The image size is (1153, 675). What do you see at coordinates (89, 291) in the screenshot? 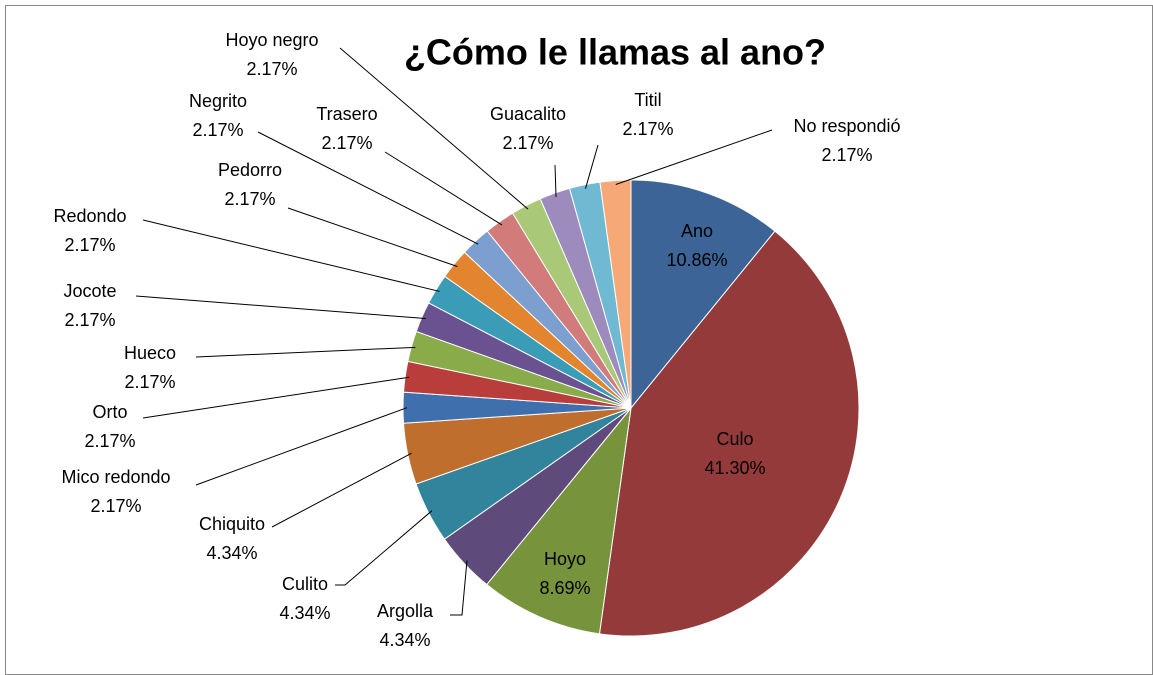
I see `slice-label: Jocote` at bounding box center [89, 291].